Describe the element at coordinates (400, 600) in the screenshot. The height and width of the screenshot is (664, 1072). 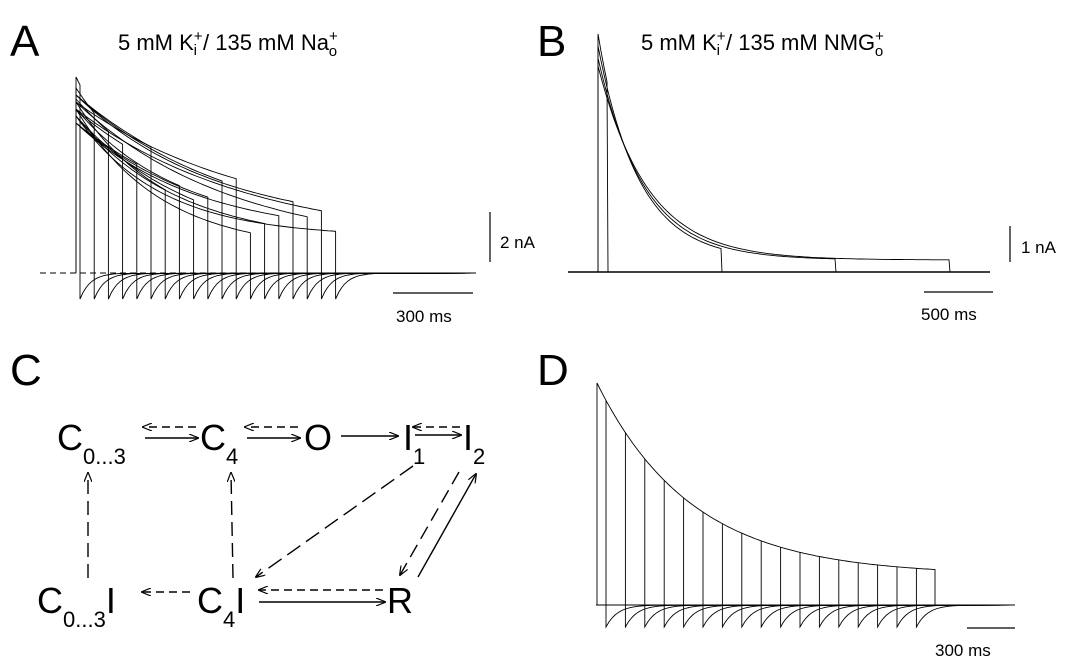
I see `state-r: R` at that location.